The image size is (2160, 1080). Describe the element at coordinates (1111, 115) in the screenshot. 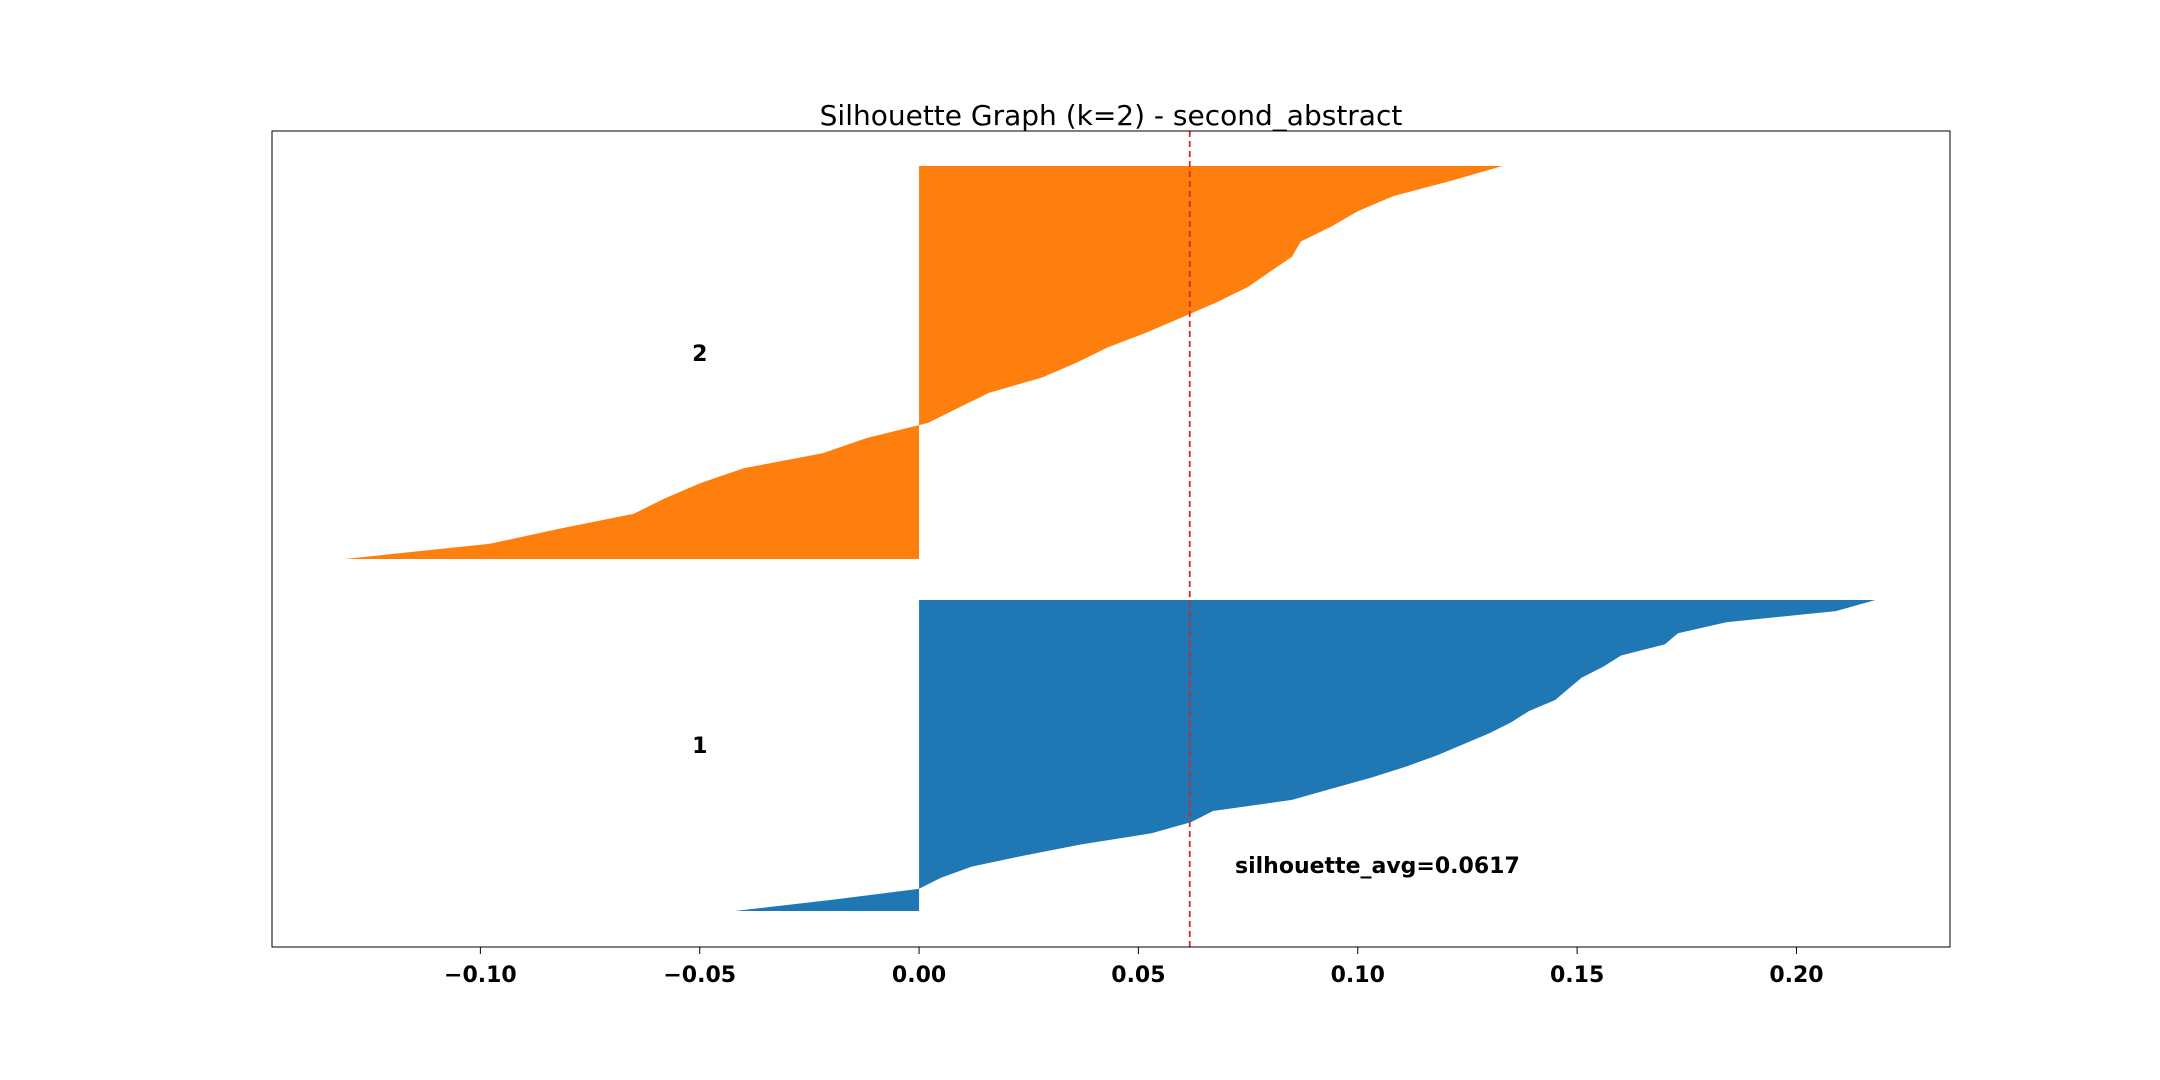

I see `chart-title: Silhouette Graph (k=2) - second_abstract` at that location.